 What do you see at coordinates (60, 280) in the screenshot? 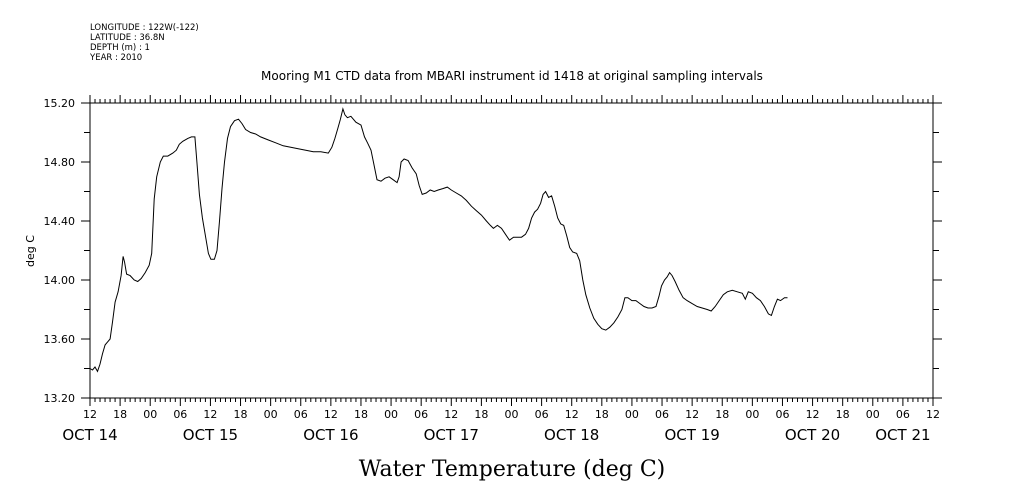
I see `y-tick-label: 14.00` at bounding box center [60, 280].